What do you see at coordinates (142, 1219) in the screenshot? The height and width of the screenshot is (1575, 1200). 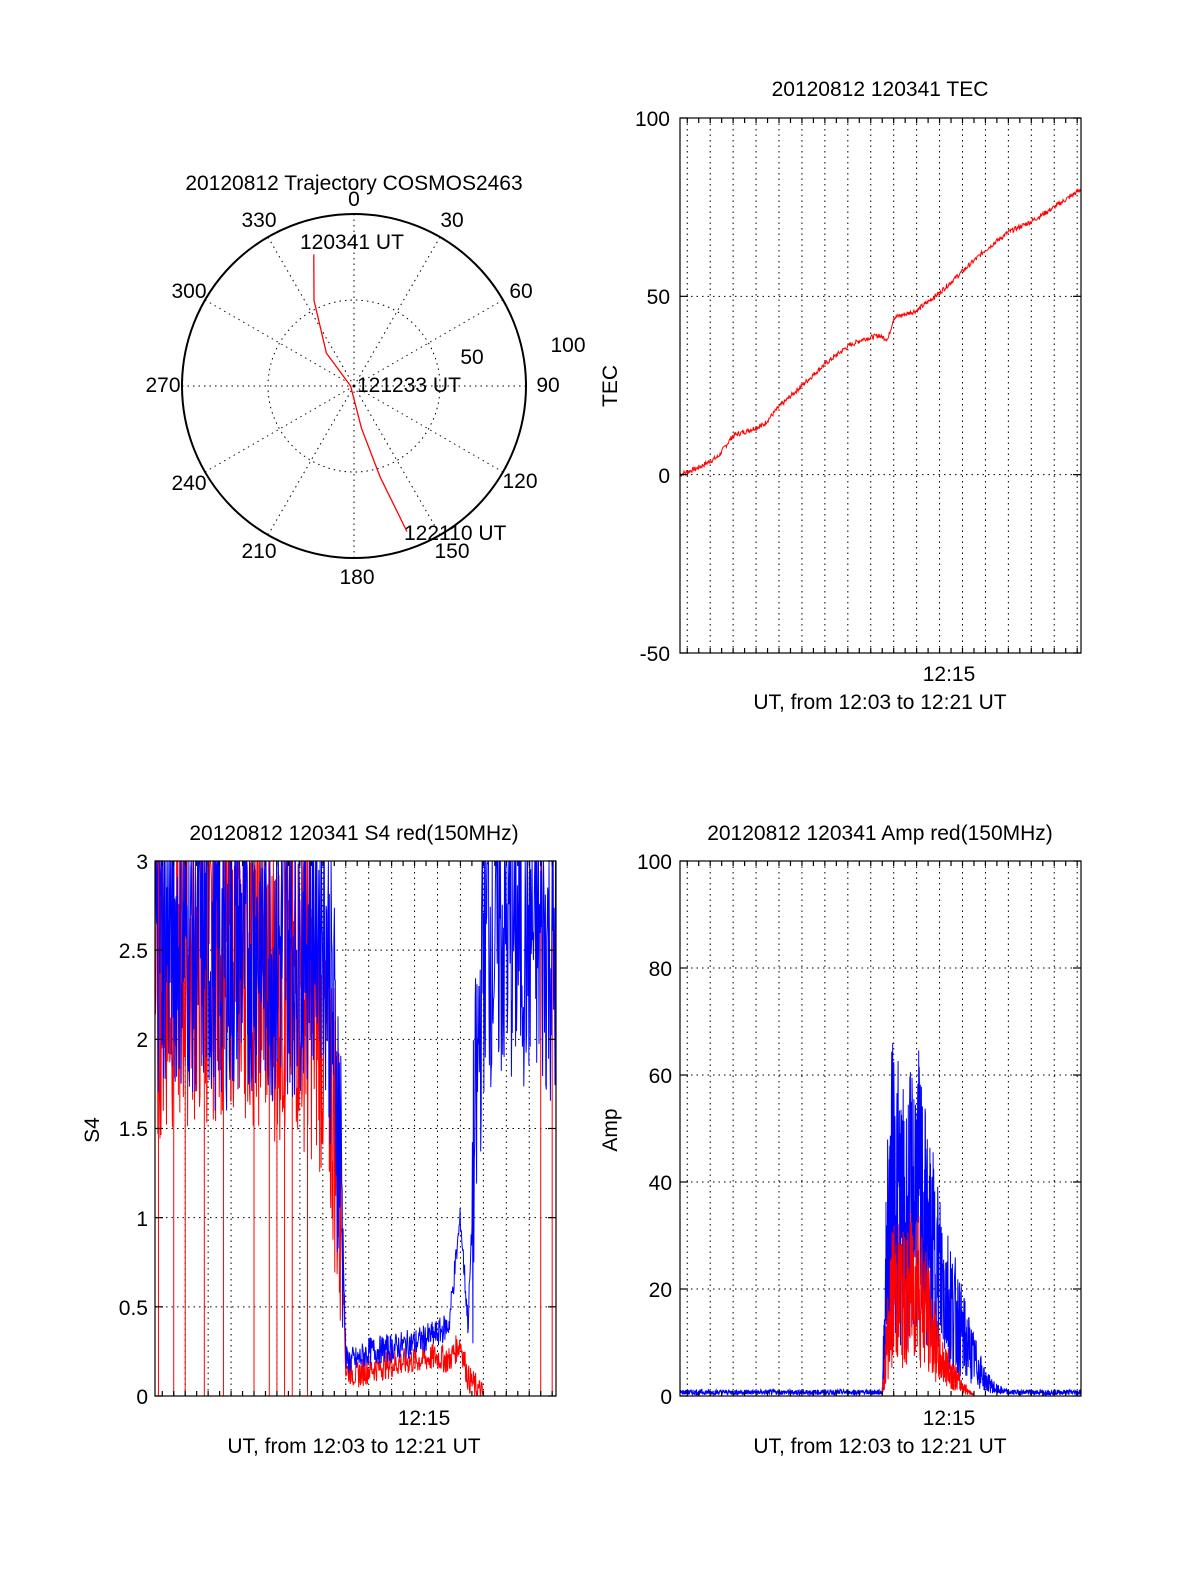 I see `s4-ytick-1: 1` at bounding box center [142, 1219].